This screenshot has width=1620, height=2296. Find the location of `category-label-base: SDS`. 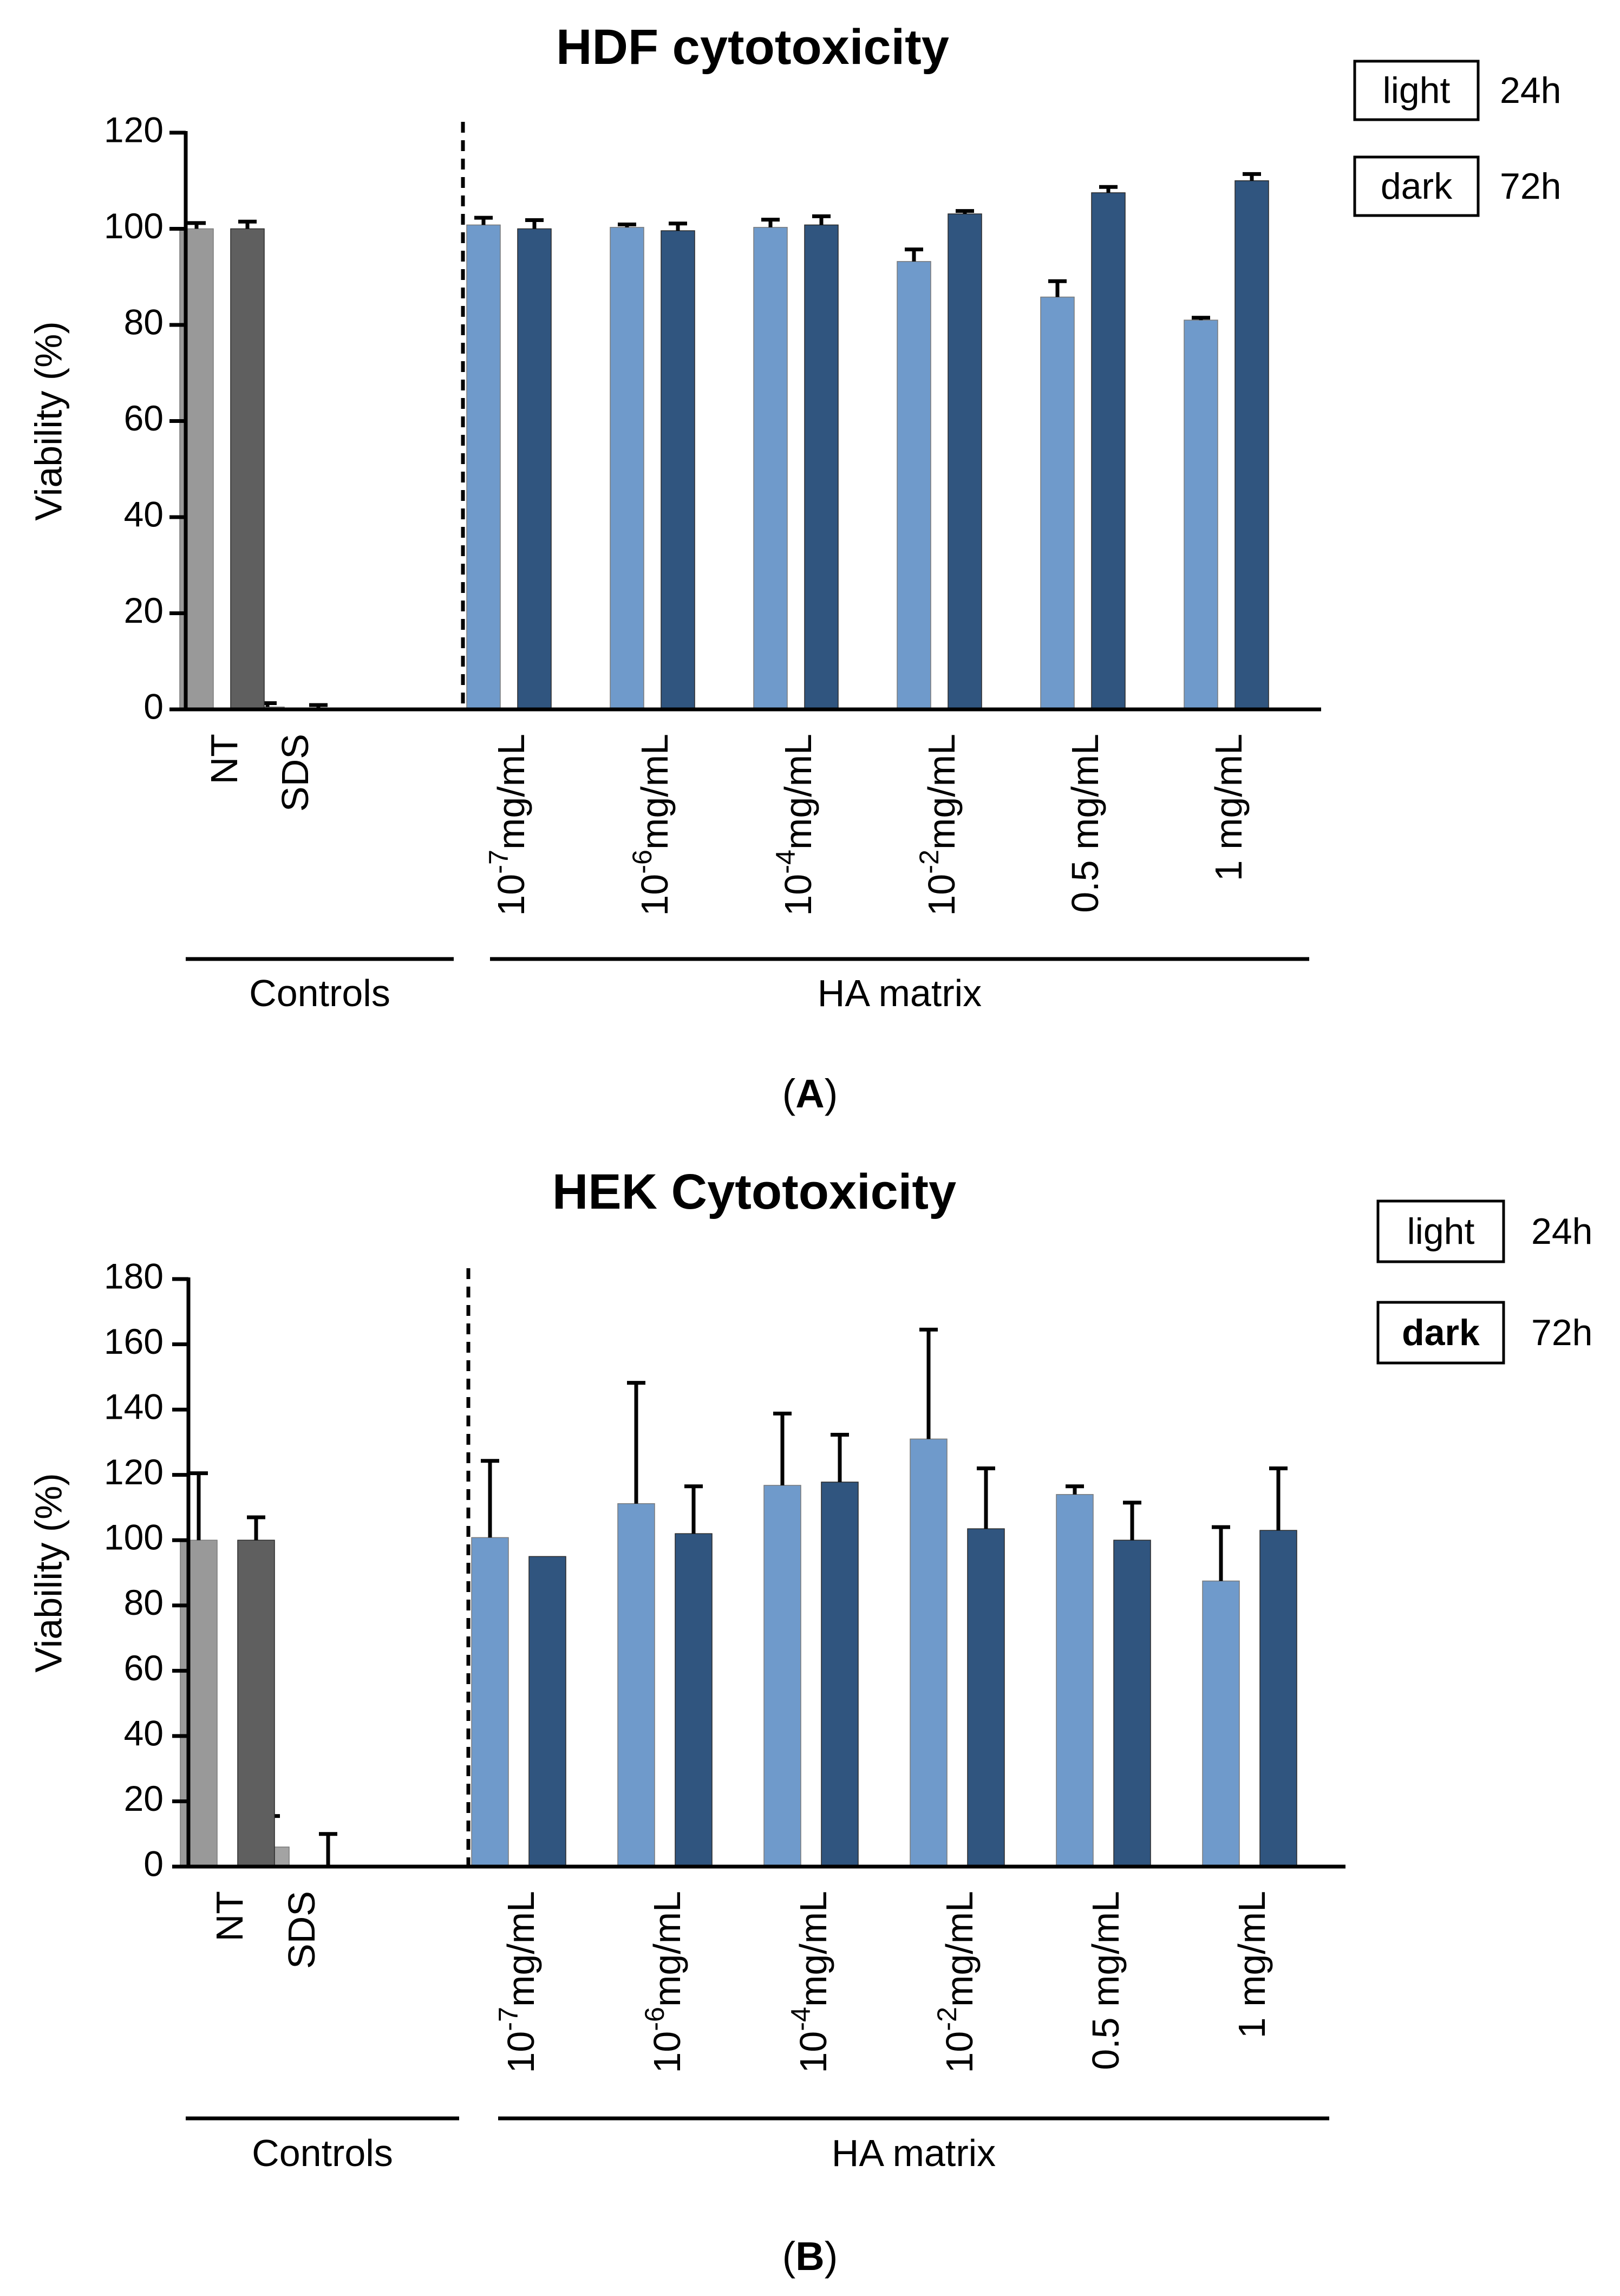

category-label-base: SDS is located at coordinates (295, 773).